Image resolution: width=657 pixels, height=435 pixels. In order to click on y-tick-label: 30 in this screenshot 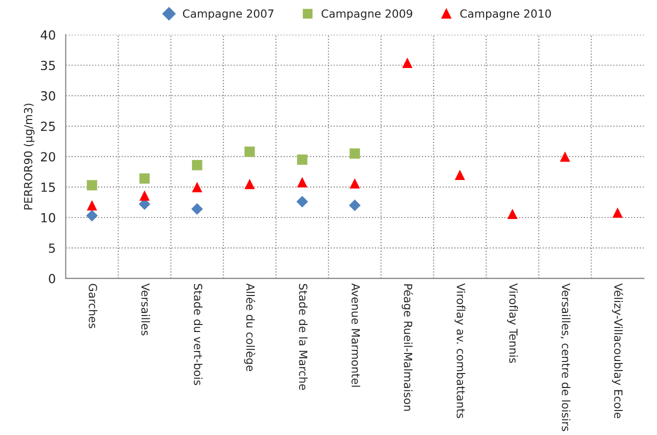, I will do `click(48, 96)`.